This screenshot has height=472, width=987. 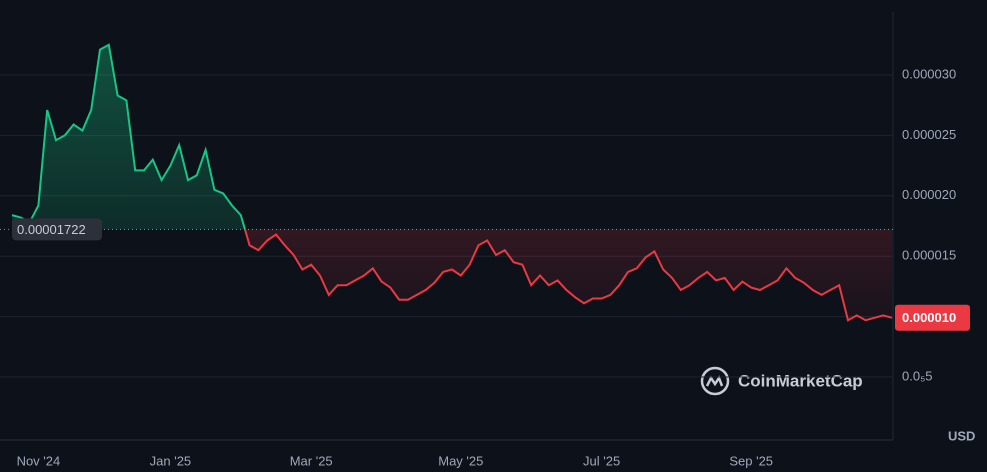 What do you see at coordinates (129, 136) in the screenshot?
I see `line-up` at bounding box center [129, 136].